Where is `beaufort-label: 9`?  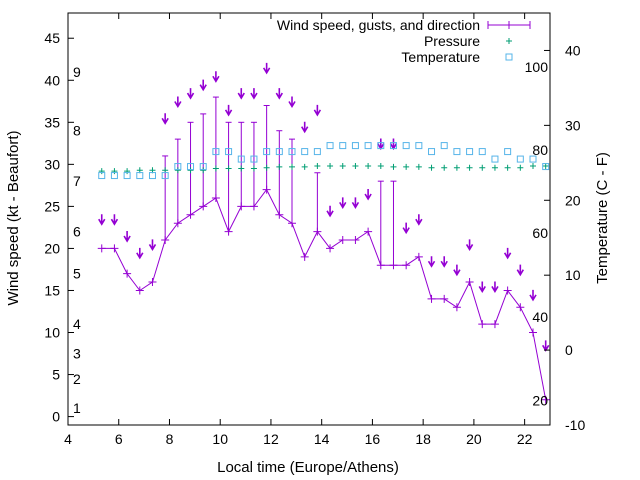 beaufort-label: 9 is located at coordinates (77, 72).